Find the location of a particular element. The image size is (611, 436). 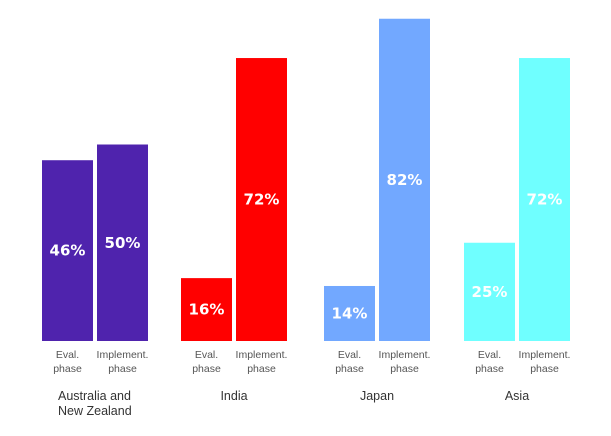

category-label: India is located at coordinates (233, 396).